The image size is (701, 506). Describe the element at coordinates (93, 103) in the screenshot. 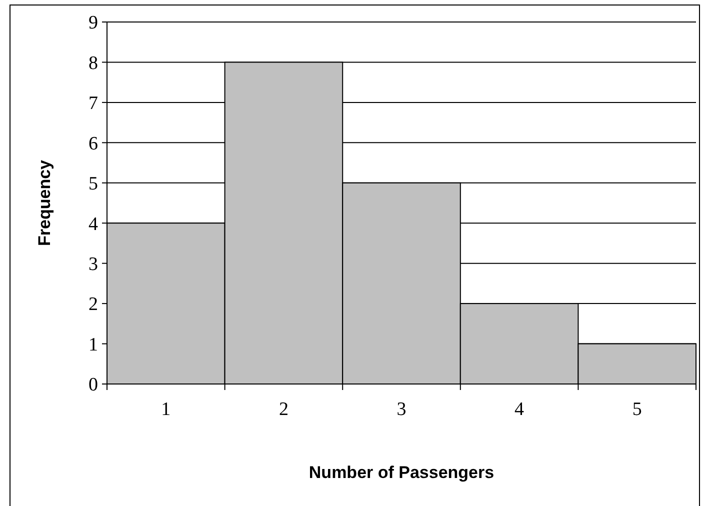

I see `y-tick-label: 7` at that location.